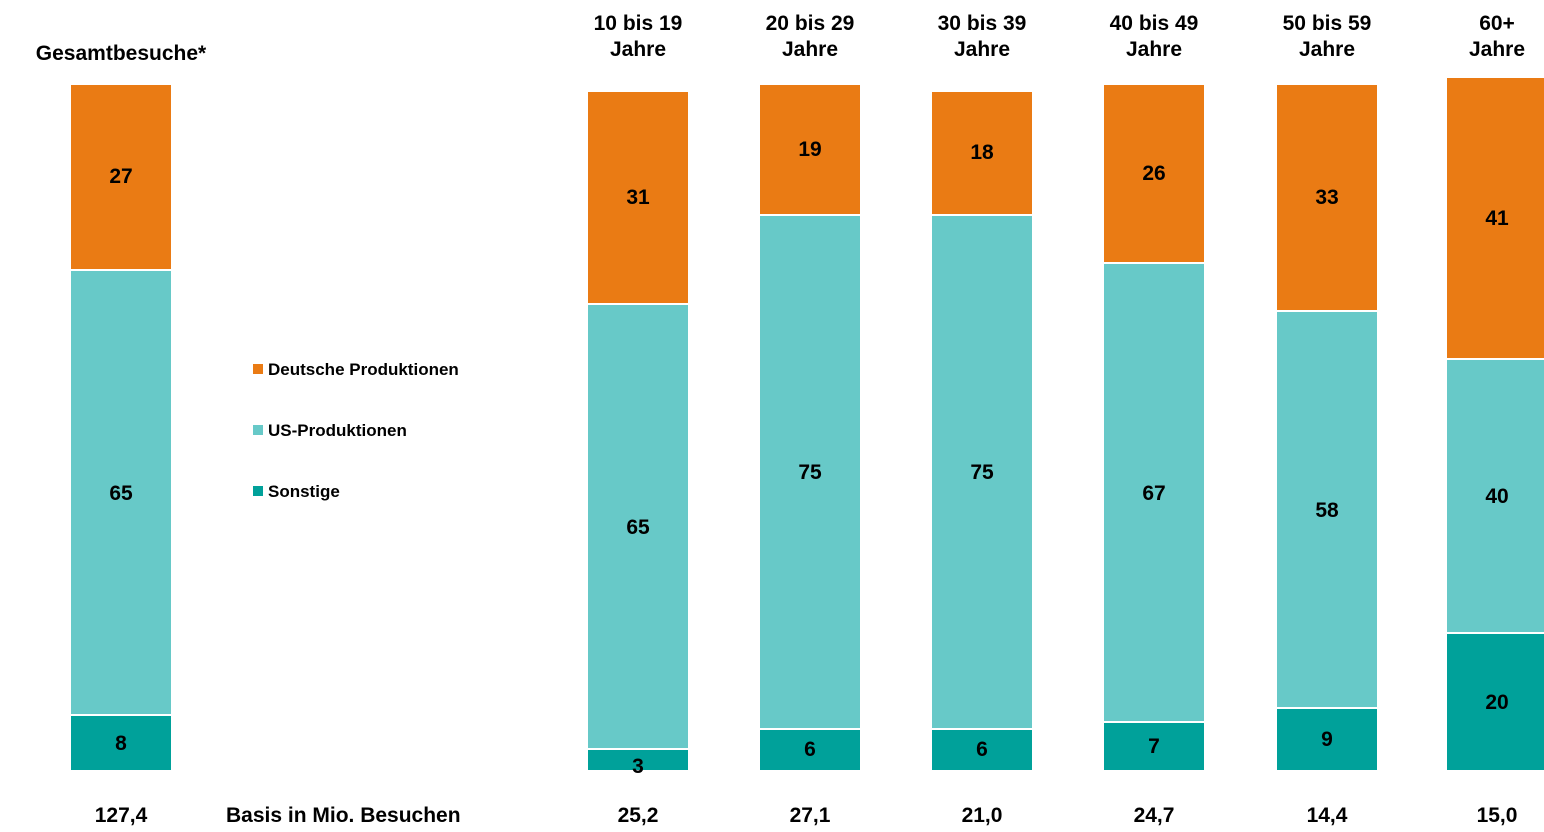 The image size is (1544, 832). Describe the element at coordinates (810, 23) in the screenshot. I see `category-label-line: 20 bis 29` at that location.